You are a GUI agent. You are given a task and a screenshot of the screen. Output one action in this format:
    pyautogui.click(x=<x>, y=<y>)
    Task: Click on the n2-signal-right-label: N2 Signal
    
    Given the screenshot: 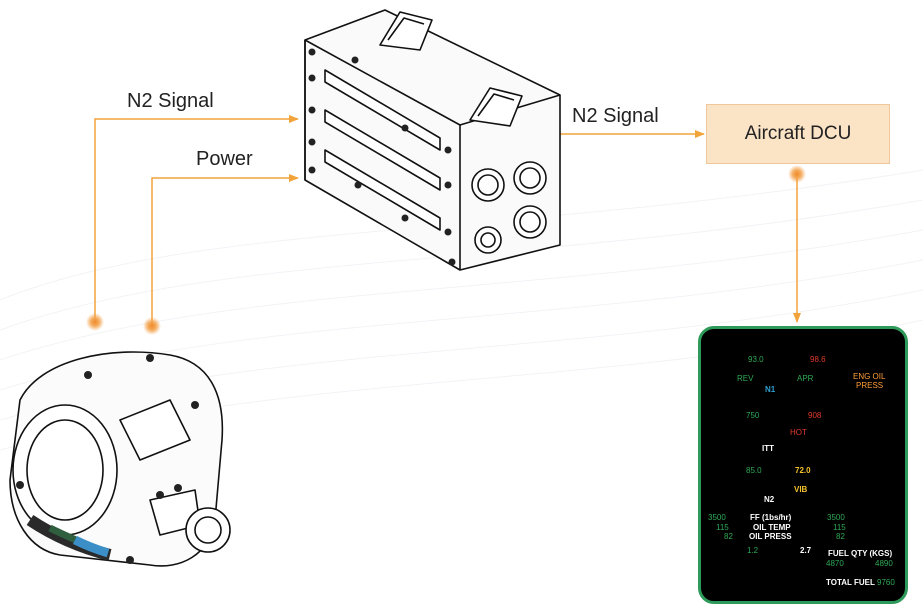 What is the action you would take?
    pyautogui.click(x=615, y=116)
    